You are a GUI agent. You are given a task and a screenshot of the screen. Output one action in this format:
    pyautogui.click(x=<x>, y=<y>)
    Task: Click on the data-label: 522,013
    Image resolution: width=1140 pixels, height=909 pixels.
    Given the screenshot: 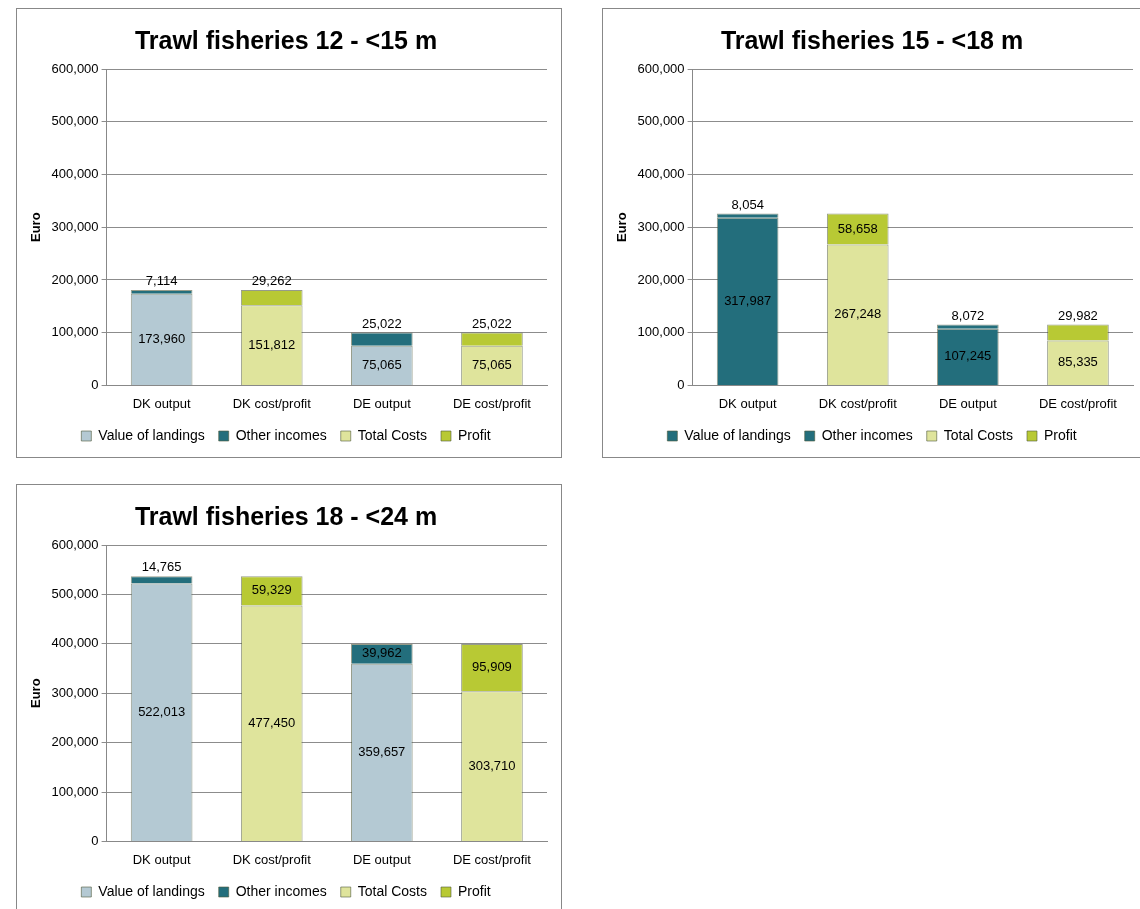 What is the action you would take?
    pyautogui.click(x=162, y=711)
    